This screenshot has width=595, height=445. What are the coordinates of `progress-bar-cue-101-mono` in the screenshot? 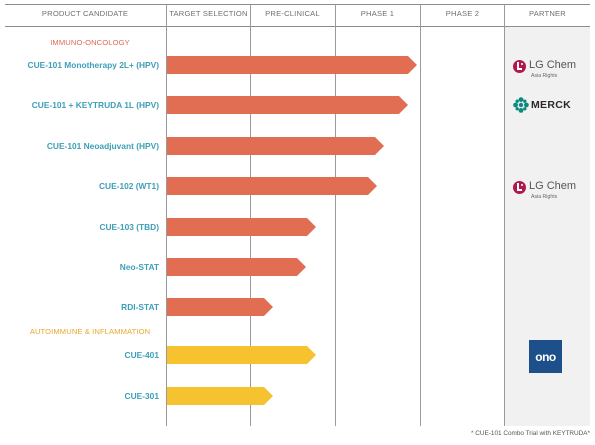 It's located at (292, 65).